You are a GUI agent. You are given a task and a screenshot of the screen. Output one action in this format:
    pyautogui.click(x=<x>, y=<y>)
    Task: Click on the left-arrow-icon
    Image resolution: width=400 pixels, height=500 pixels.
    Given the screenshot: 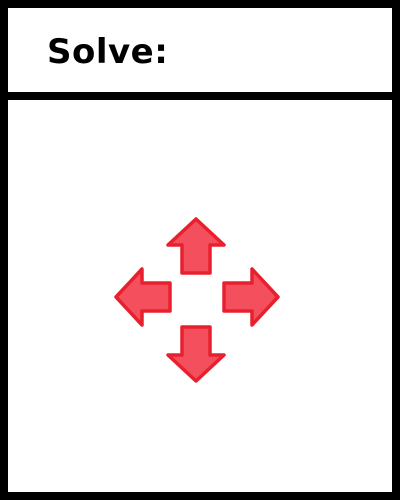 What is the action you would take?
    pyautogui.click(x=143, y=297)
    